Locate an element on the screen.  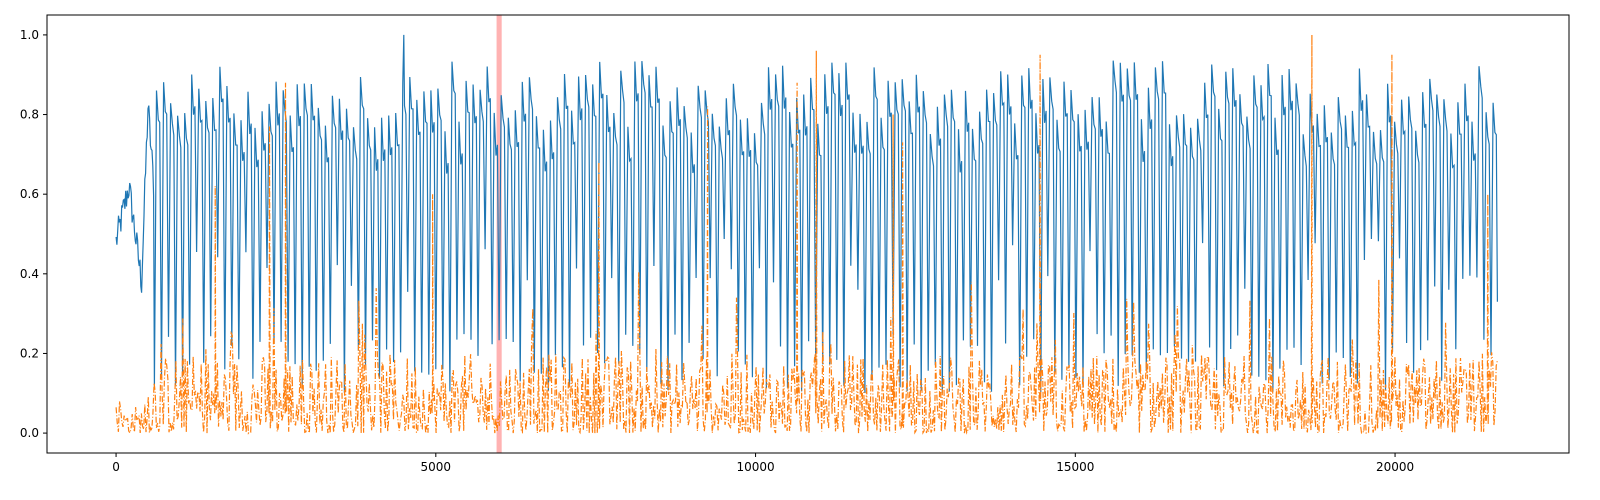
x-tick-label: 15000 is located at coordinates (1075, 467).